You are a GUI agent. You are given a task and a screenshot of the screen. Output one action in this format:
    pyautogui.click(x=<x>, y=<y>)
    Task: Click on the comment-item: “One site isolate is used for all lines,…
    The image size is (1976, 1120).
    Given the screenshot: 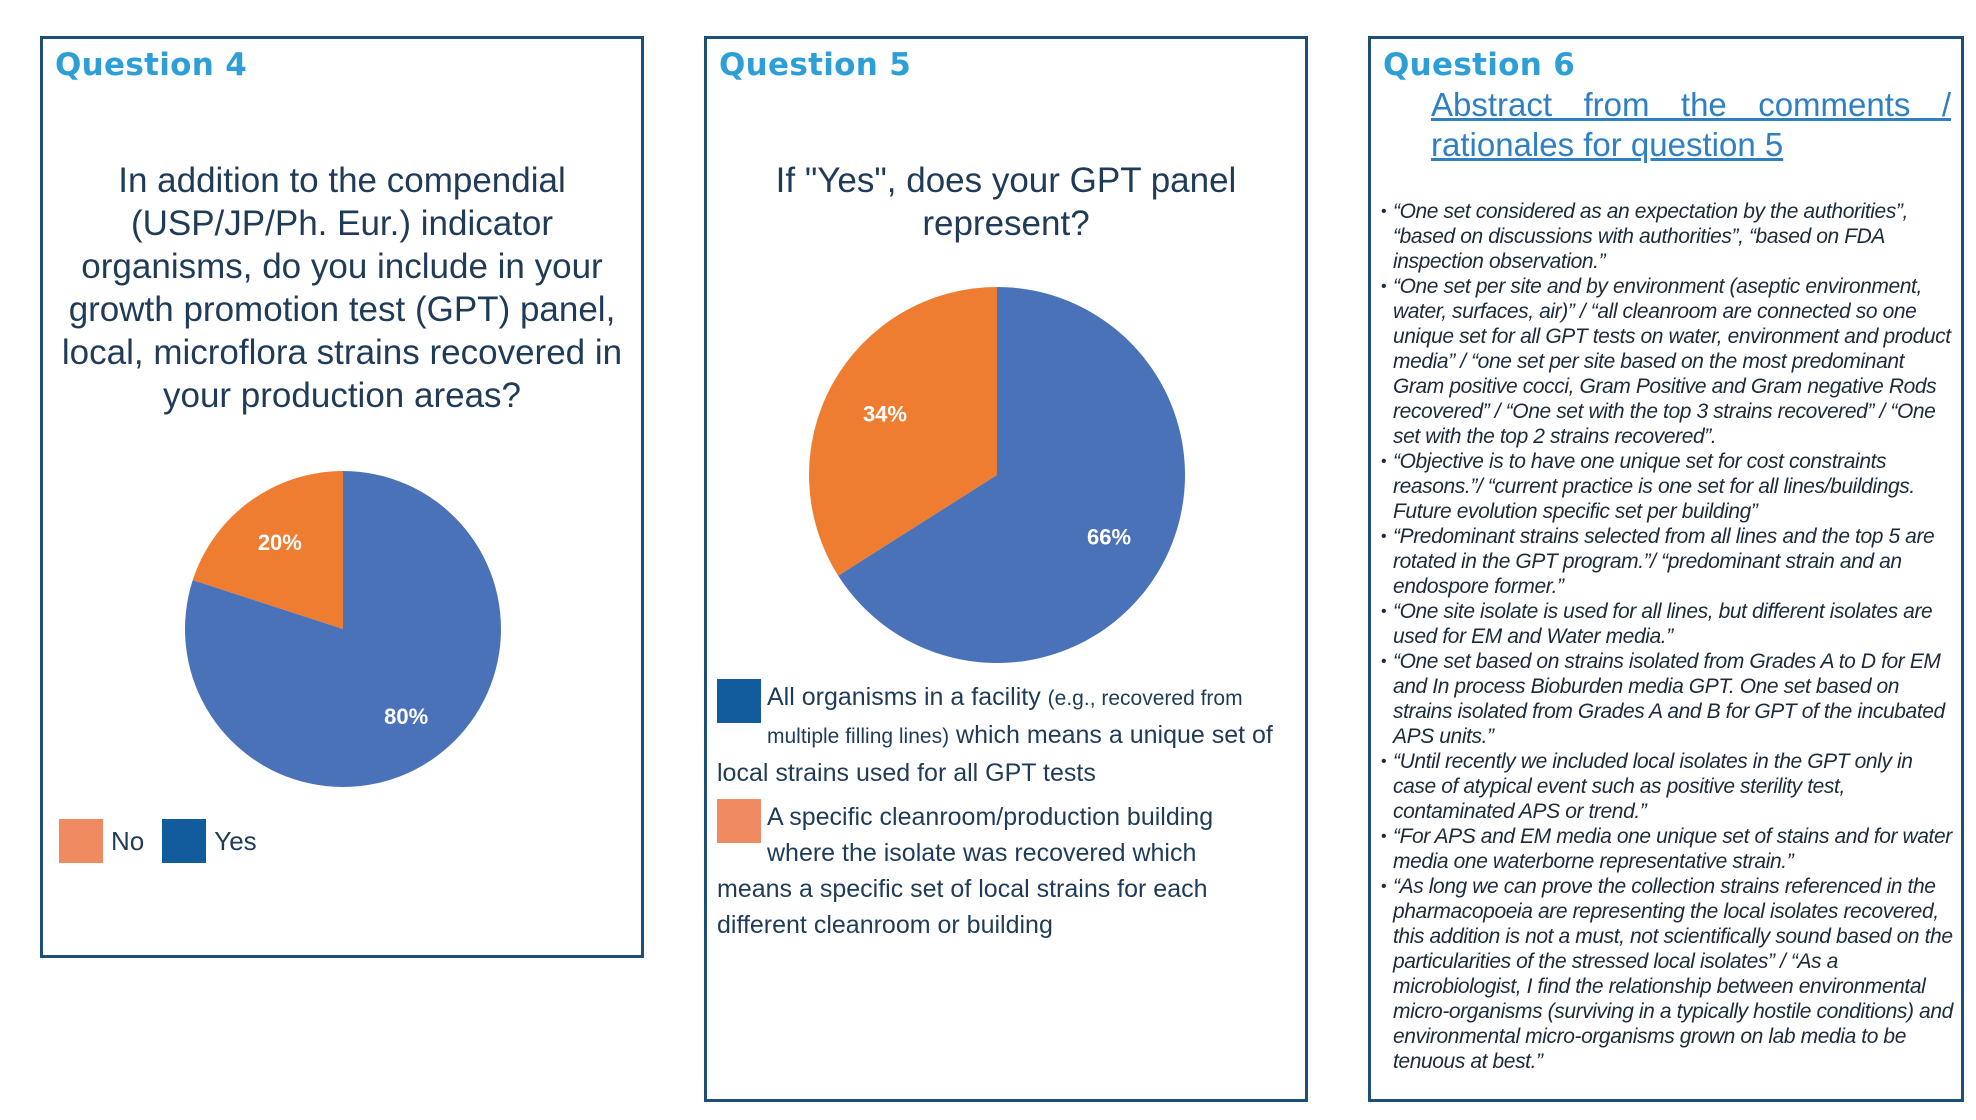 What is the action you would take?
    pyautogui.click(x=1669, y=624)
    